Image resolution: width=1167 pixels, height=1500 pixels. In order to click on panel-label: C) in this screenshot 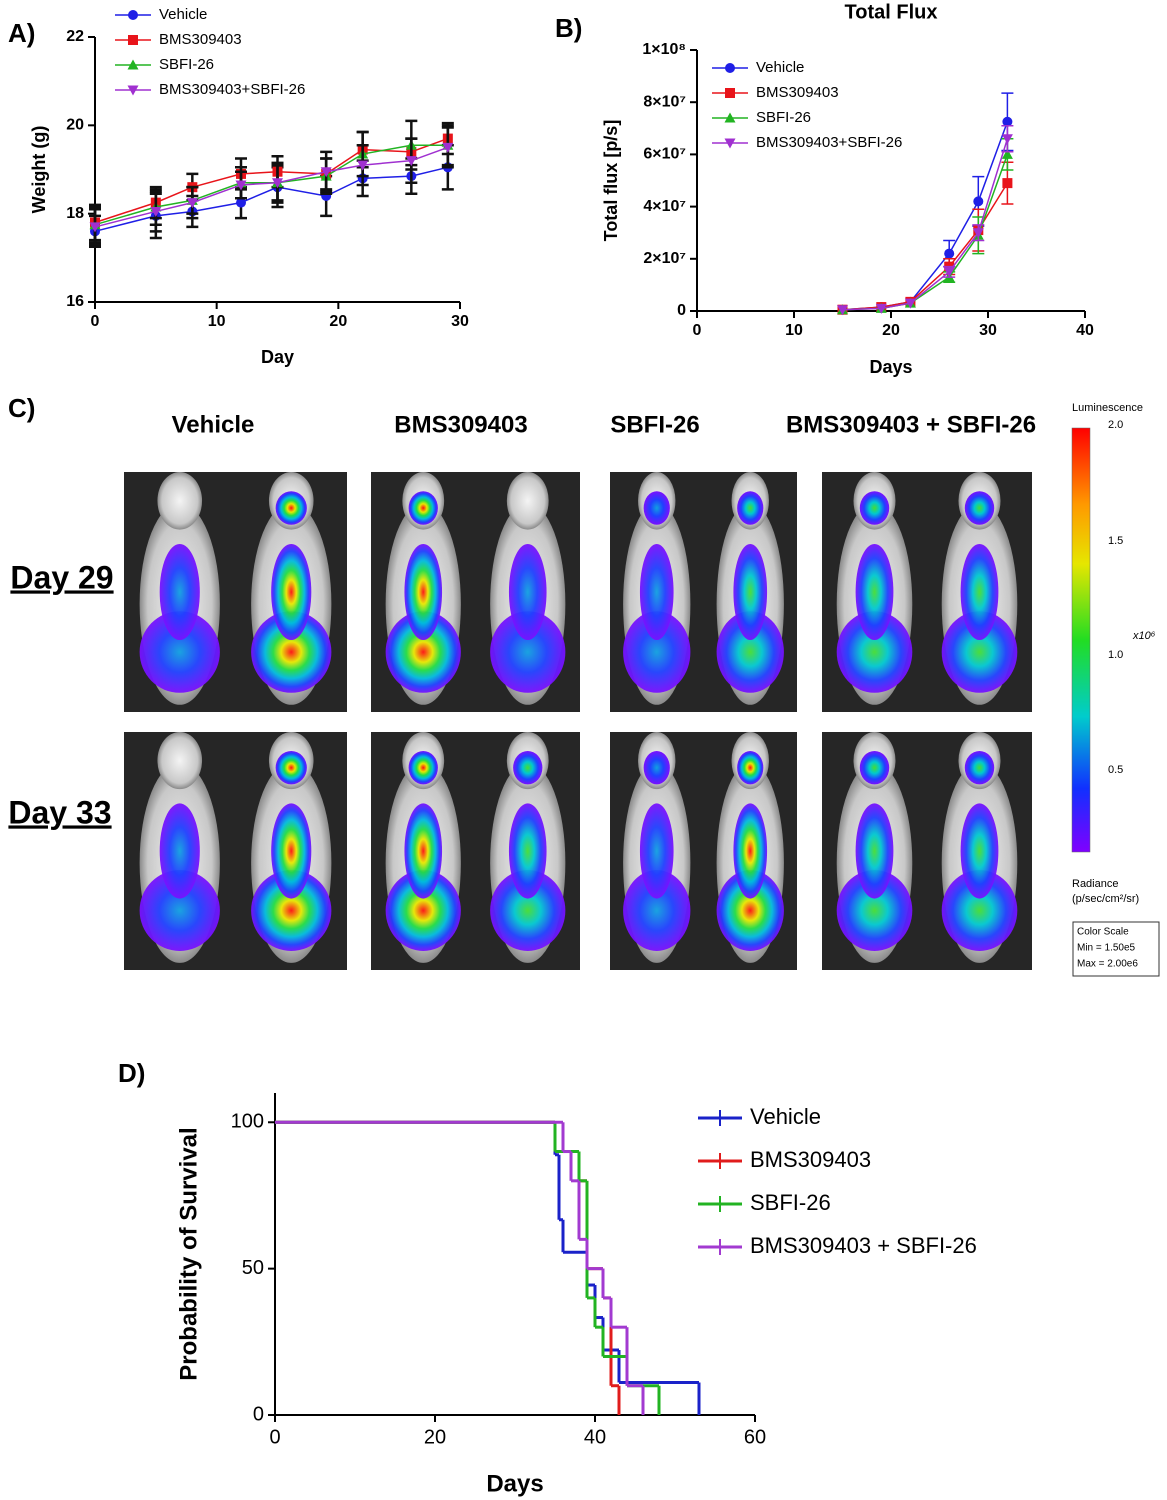, I will do `click(21, 408)`.